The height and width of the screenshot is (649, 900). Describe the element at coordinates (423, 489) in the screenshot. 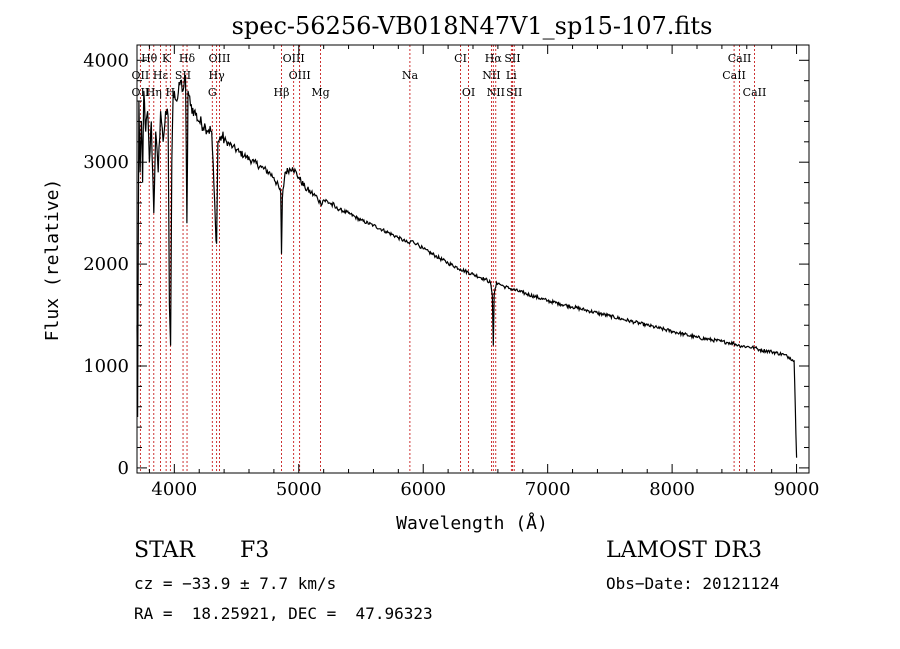

I see `x-tick-label: 6000` at that location.